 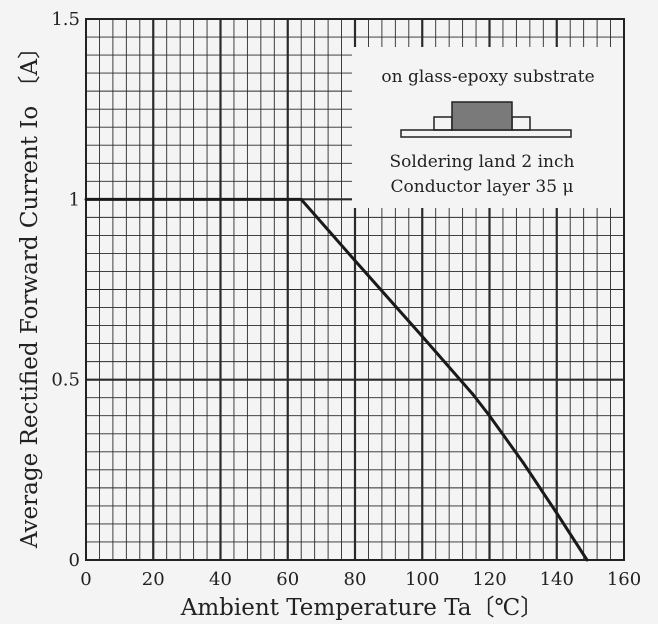 What do you see at coordinates (74, 199) in the screenshot?
I see `y-tick-label: 1` at bounding box center [74, 199].